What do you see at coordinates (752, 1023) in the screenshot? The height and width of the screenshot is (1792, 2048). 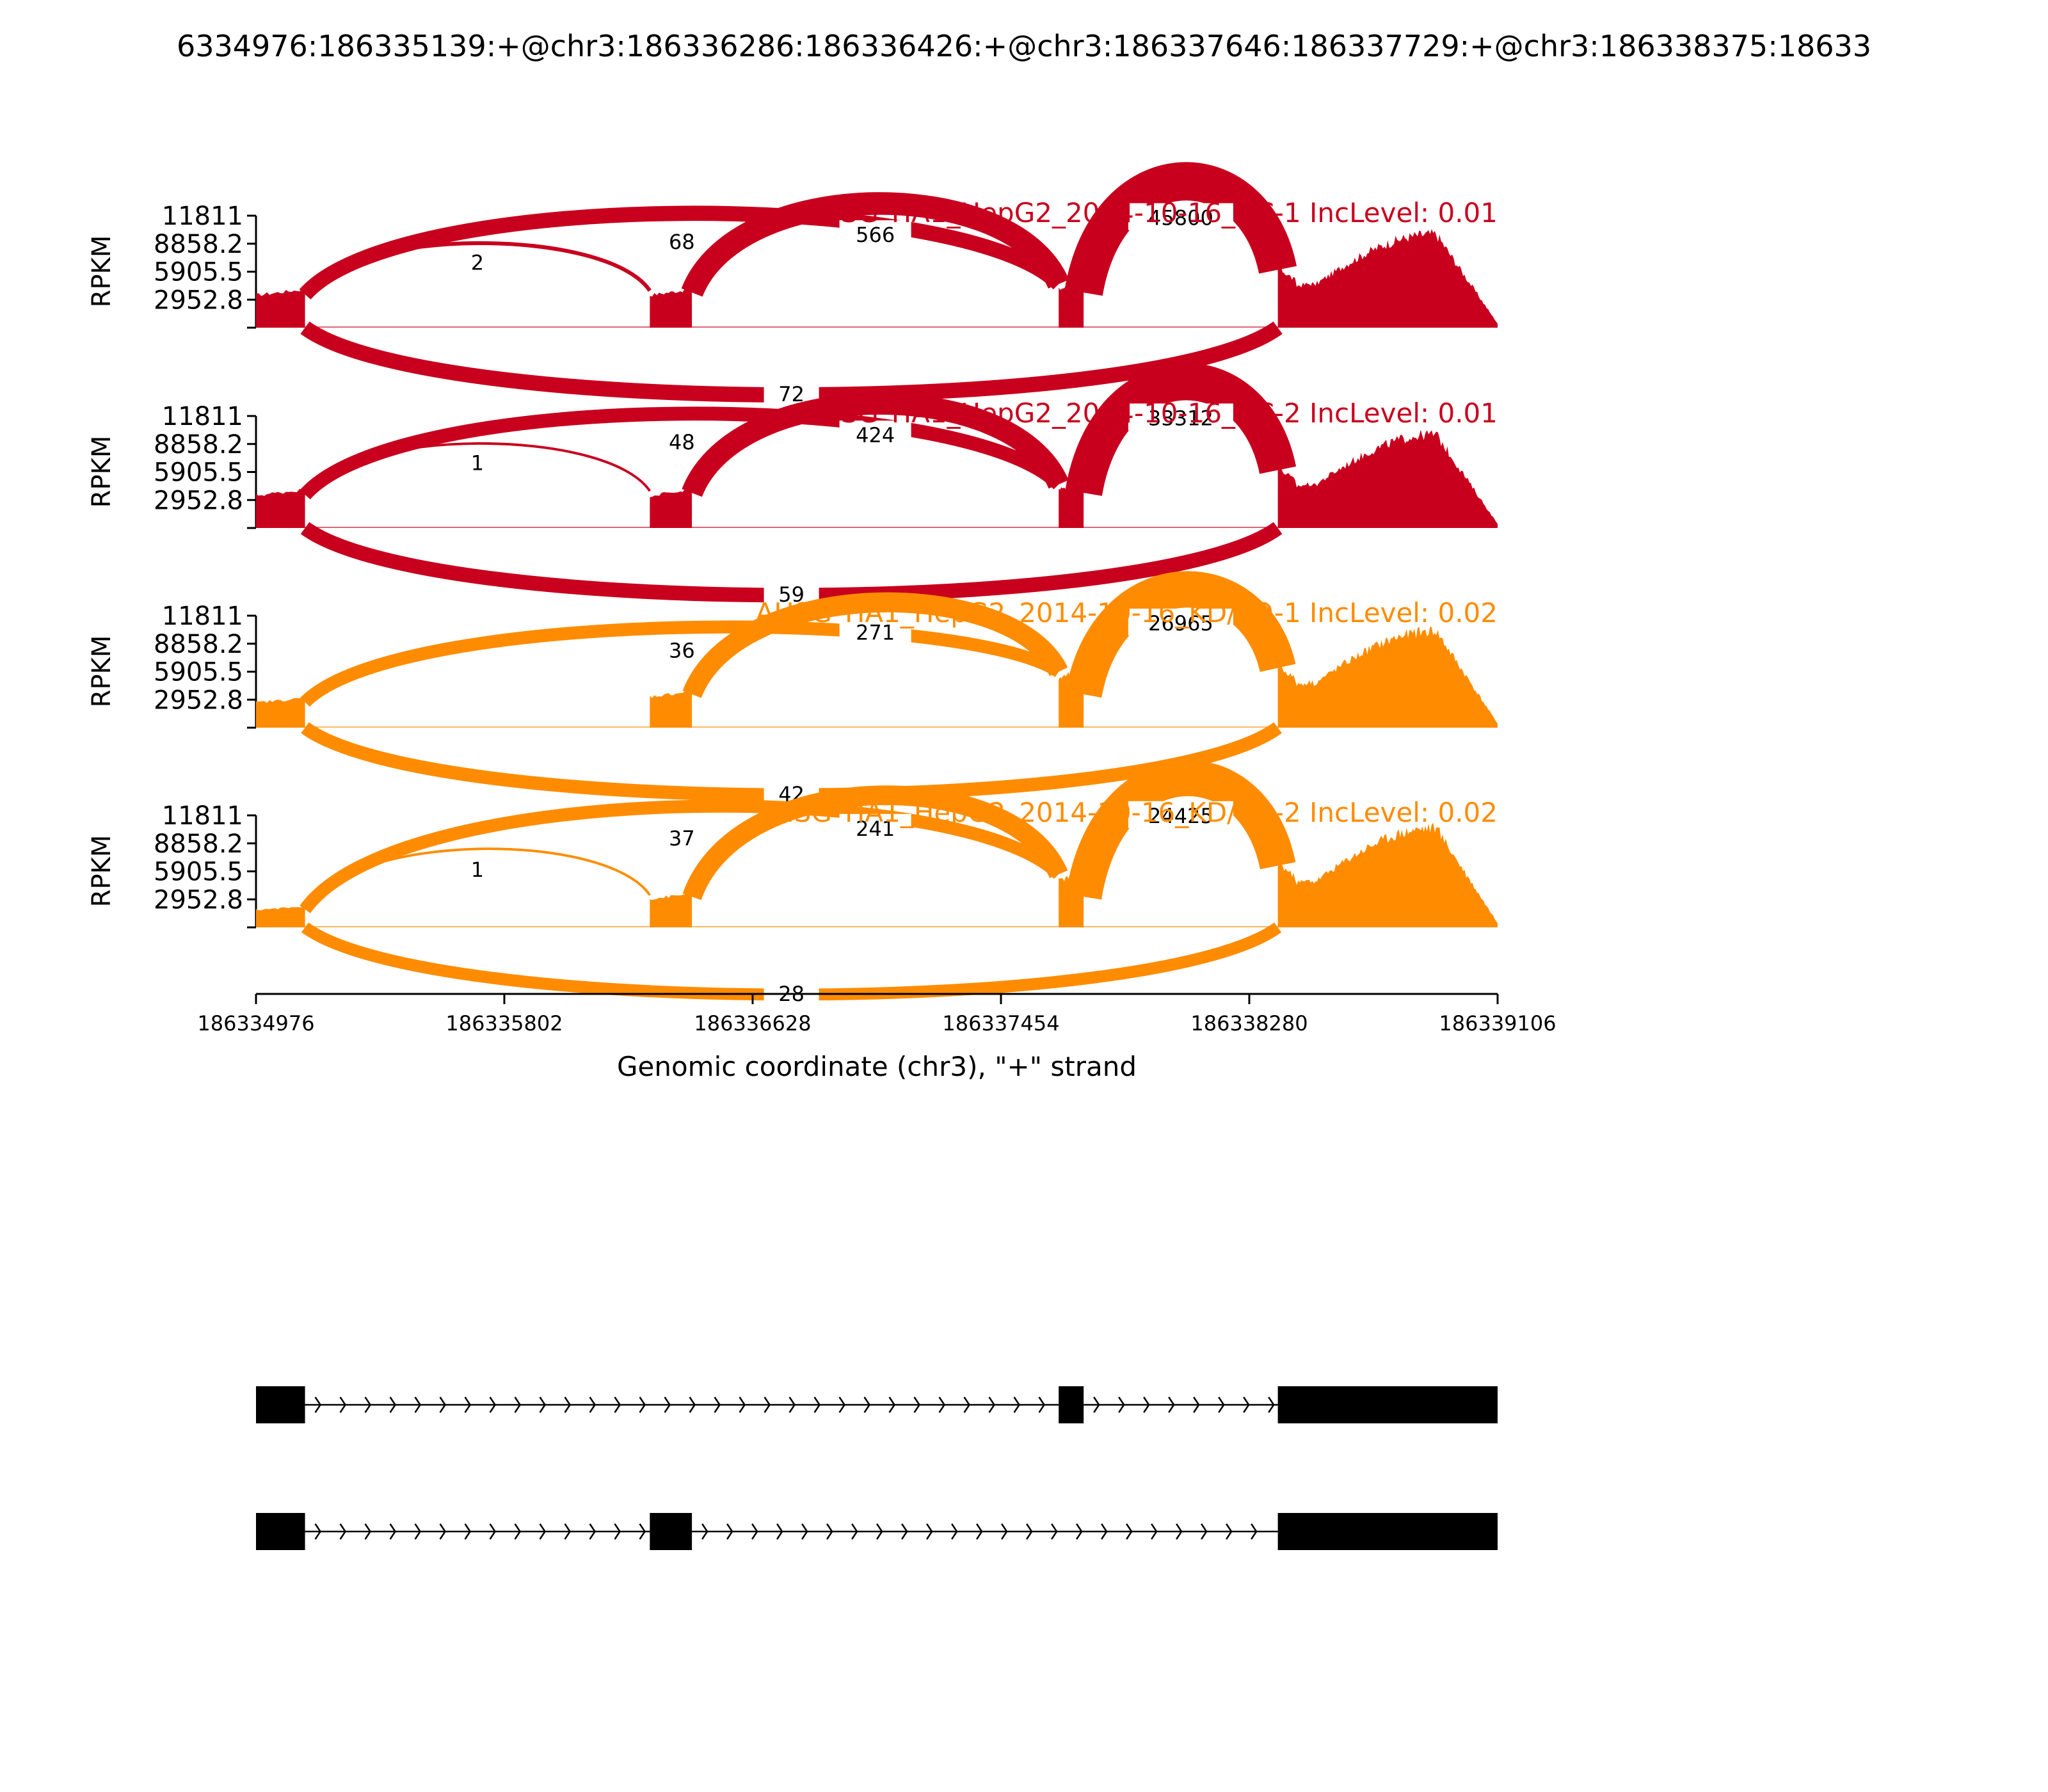 I see `x-tick-label: 186336628` at bounding box center [752, 1023].